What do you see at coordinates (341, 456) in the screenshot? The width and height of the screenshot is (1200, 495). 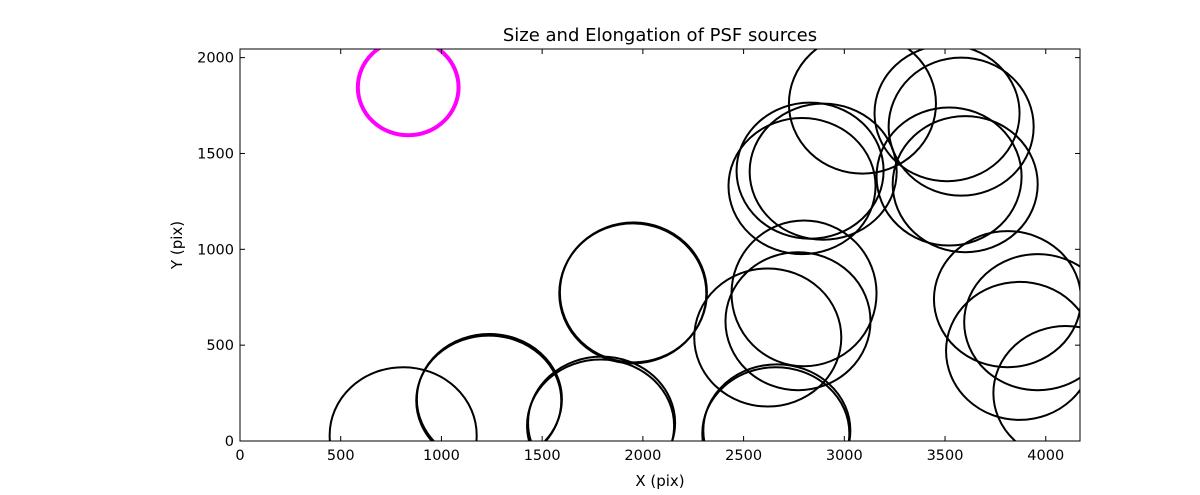 I see `x-tick-label-1: 500` at bounding box center [341, 456].